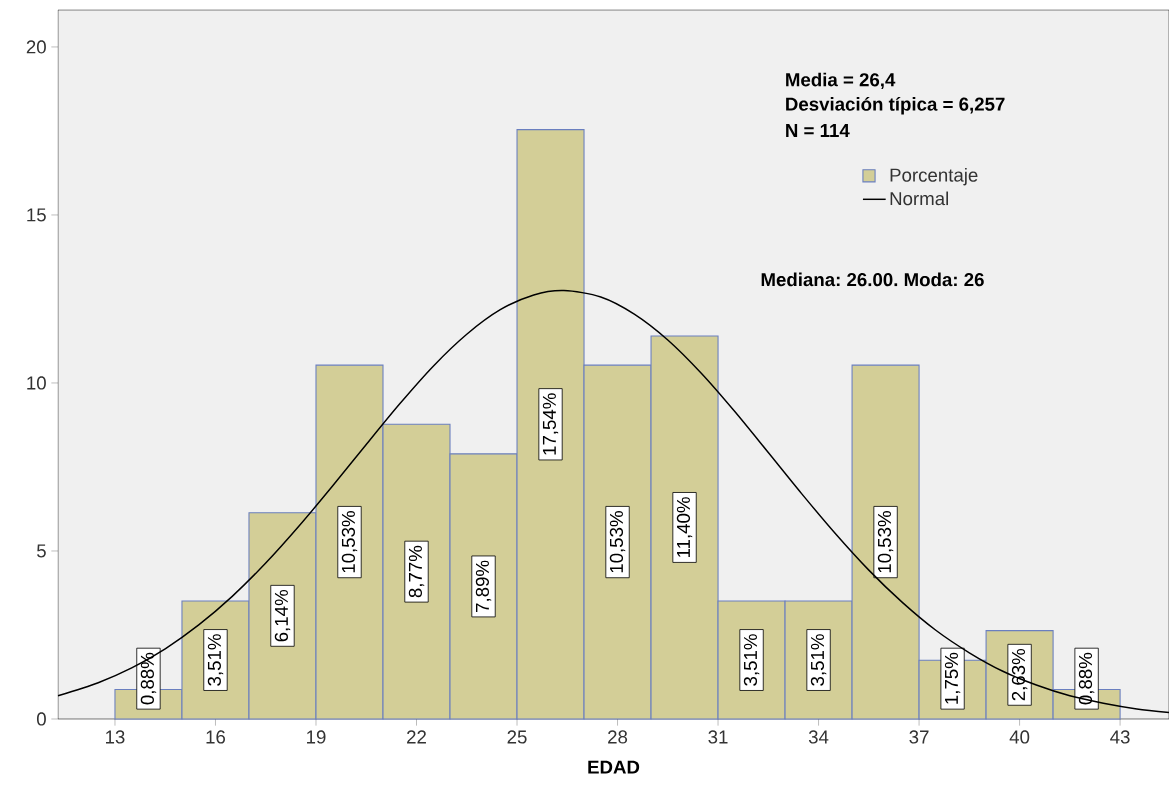  I want to click on y-tick-label: 10, so click(36, 383).